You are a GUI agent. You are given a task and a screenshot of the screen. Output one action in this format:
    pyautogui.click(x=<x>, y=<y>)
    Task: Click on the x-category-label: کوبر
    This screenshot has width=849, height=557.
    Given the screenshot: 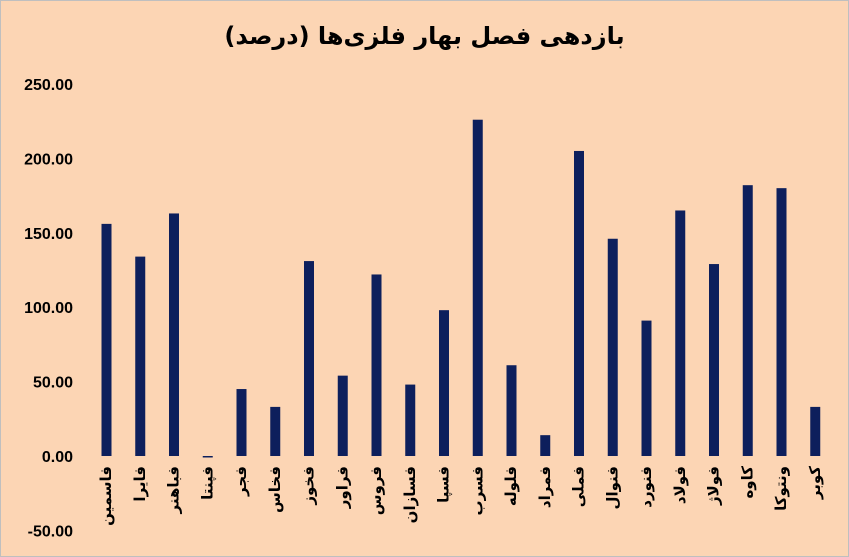 What is the action you would take?
    pyautogui.click(x=815, y=483)
    